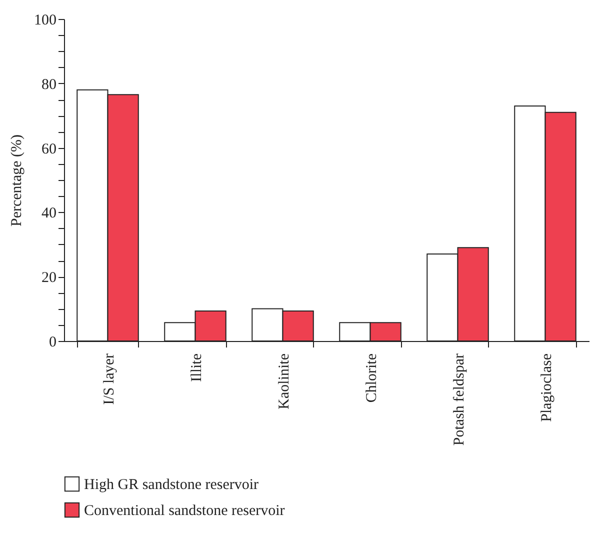 This screenshot has height=534, width=612. Describe the element at coordinates (17, 180) in the screenshot. I see `y-axis-title: Percentage (%)` at that location.